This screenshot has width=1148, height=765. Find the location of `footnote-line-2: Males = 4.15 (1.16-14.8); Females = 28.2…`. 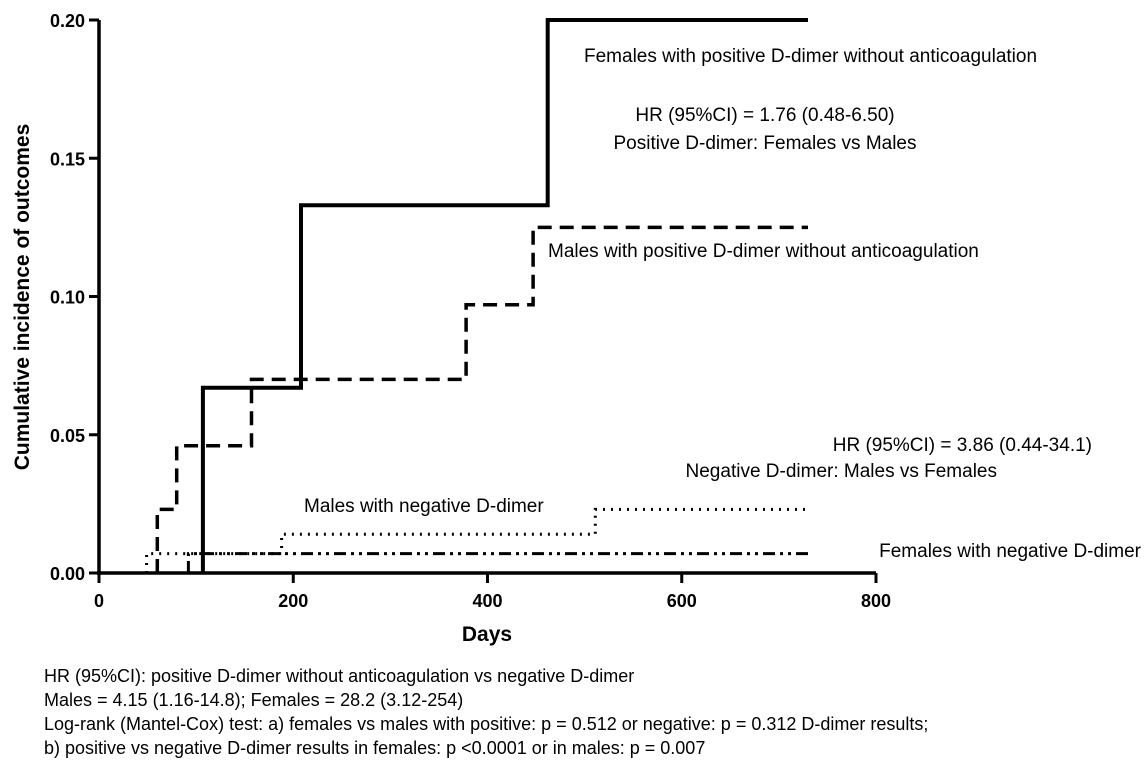

footnote-line-2: Males = 4.15 (1.16-14.8); Females = 28.2… is located at coordinates (253, 700).